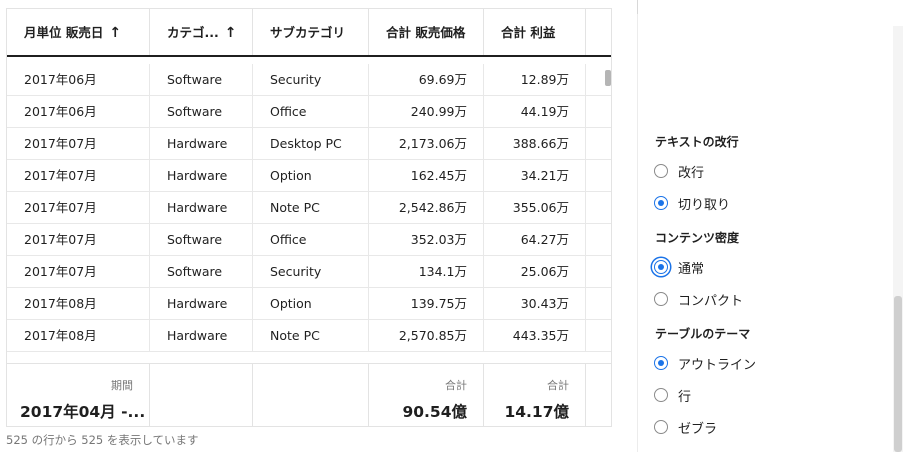  What do you see at coordinates (697, 238) in the screenshot?
I see `section-title: コンテンツ密度` at bounding box center [697, 238].